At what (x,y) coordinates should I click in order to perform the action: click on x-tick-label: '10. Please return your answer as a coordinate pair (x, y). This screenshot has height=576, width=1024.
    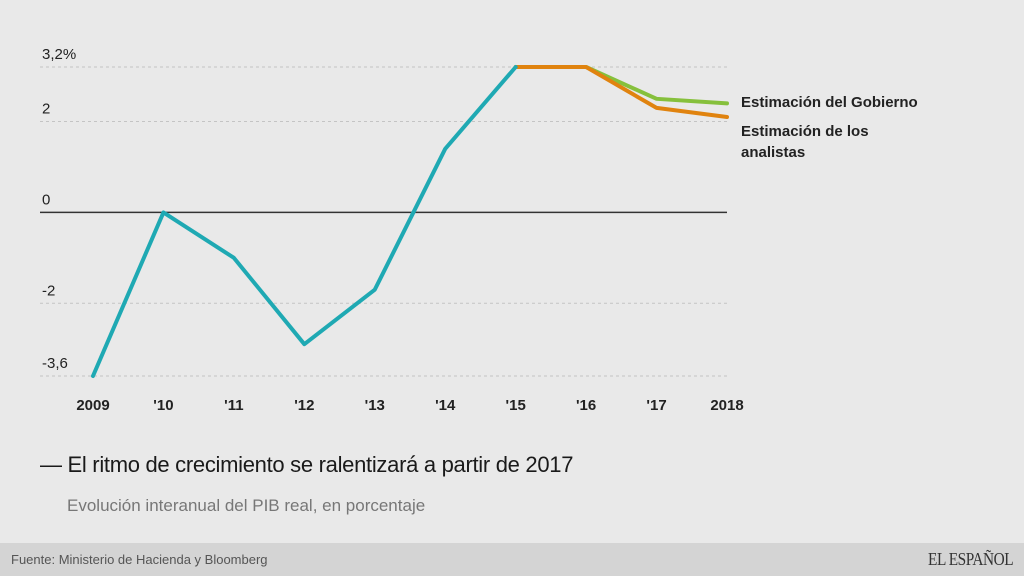
    Looking at the image, I should click on (163, 405).